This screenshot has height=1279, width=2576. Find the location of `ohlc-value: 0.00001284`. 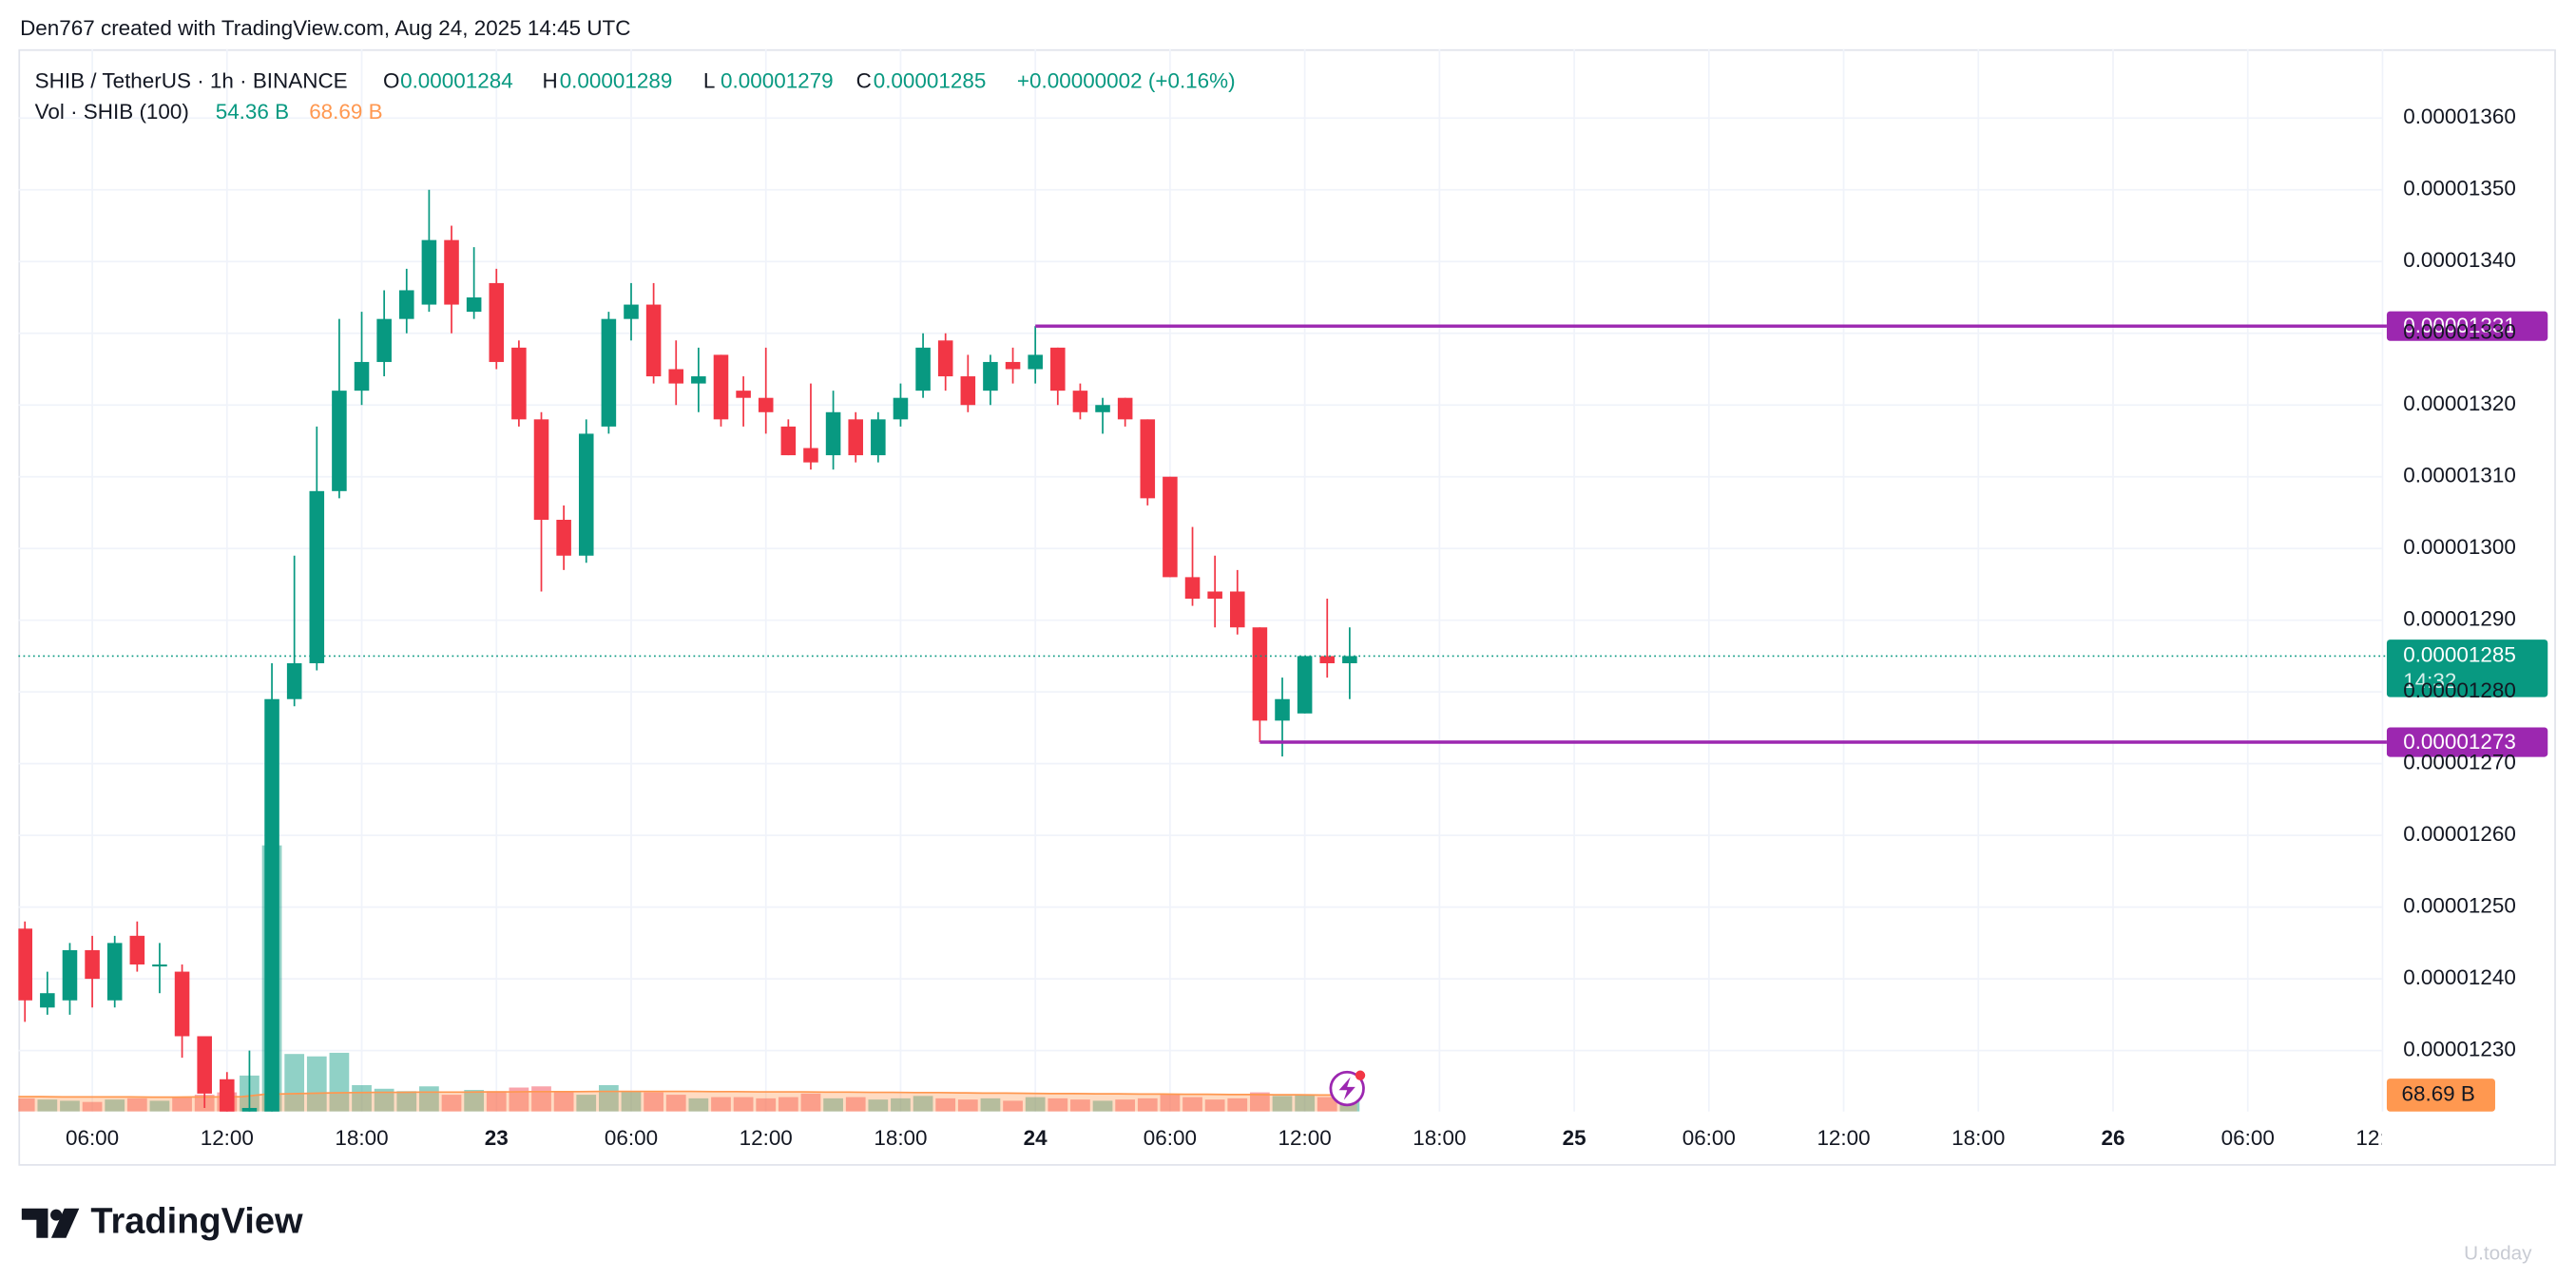

ohlc-value: 0.00001284 is located at coordinates (456, 80).